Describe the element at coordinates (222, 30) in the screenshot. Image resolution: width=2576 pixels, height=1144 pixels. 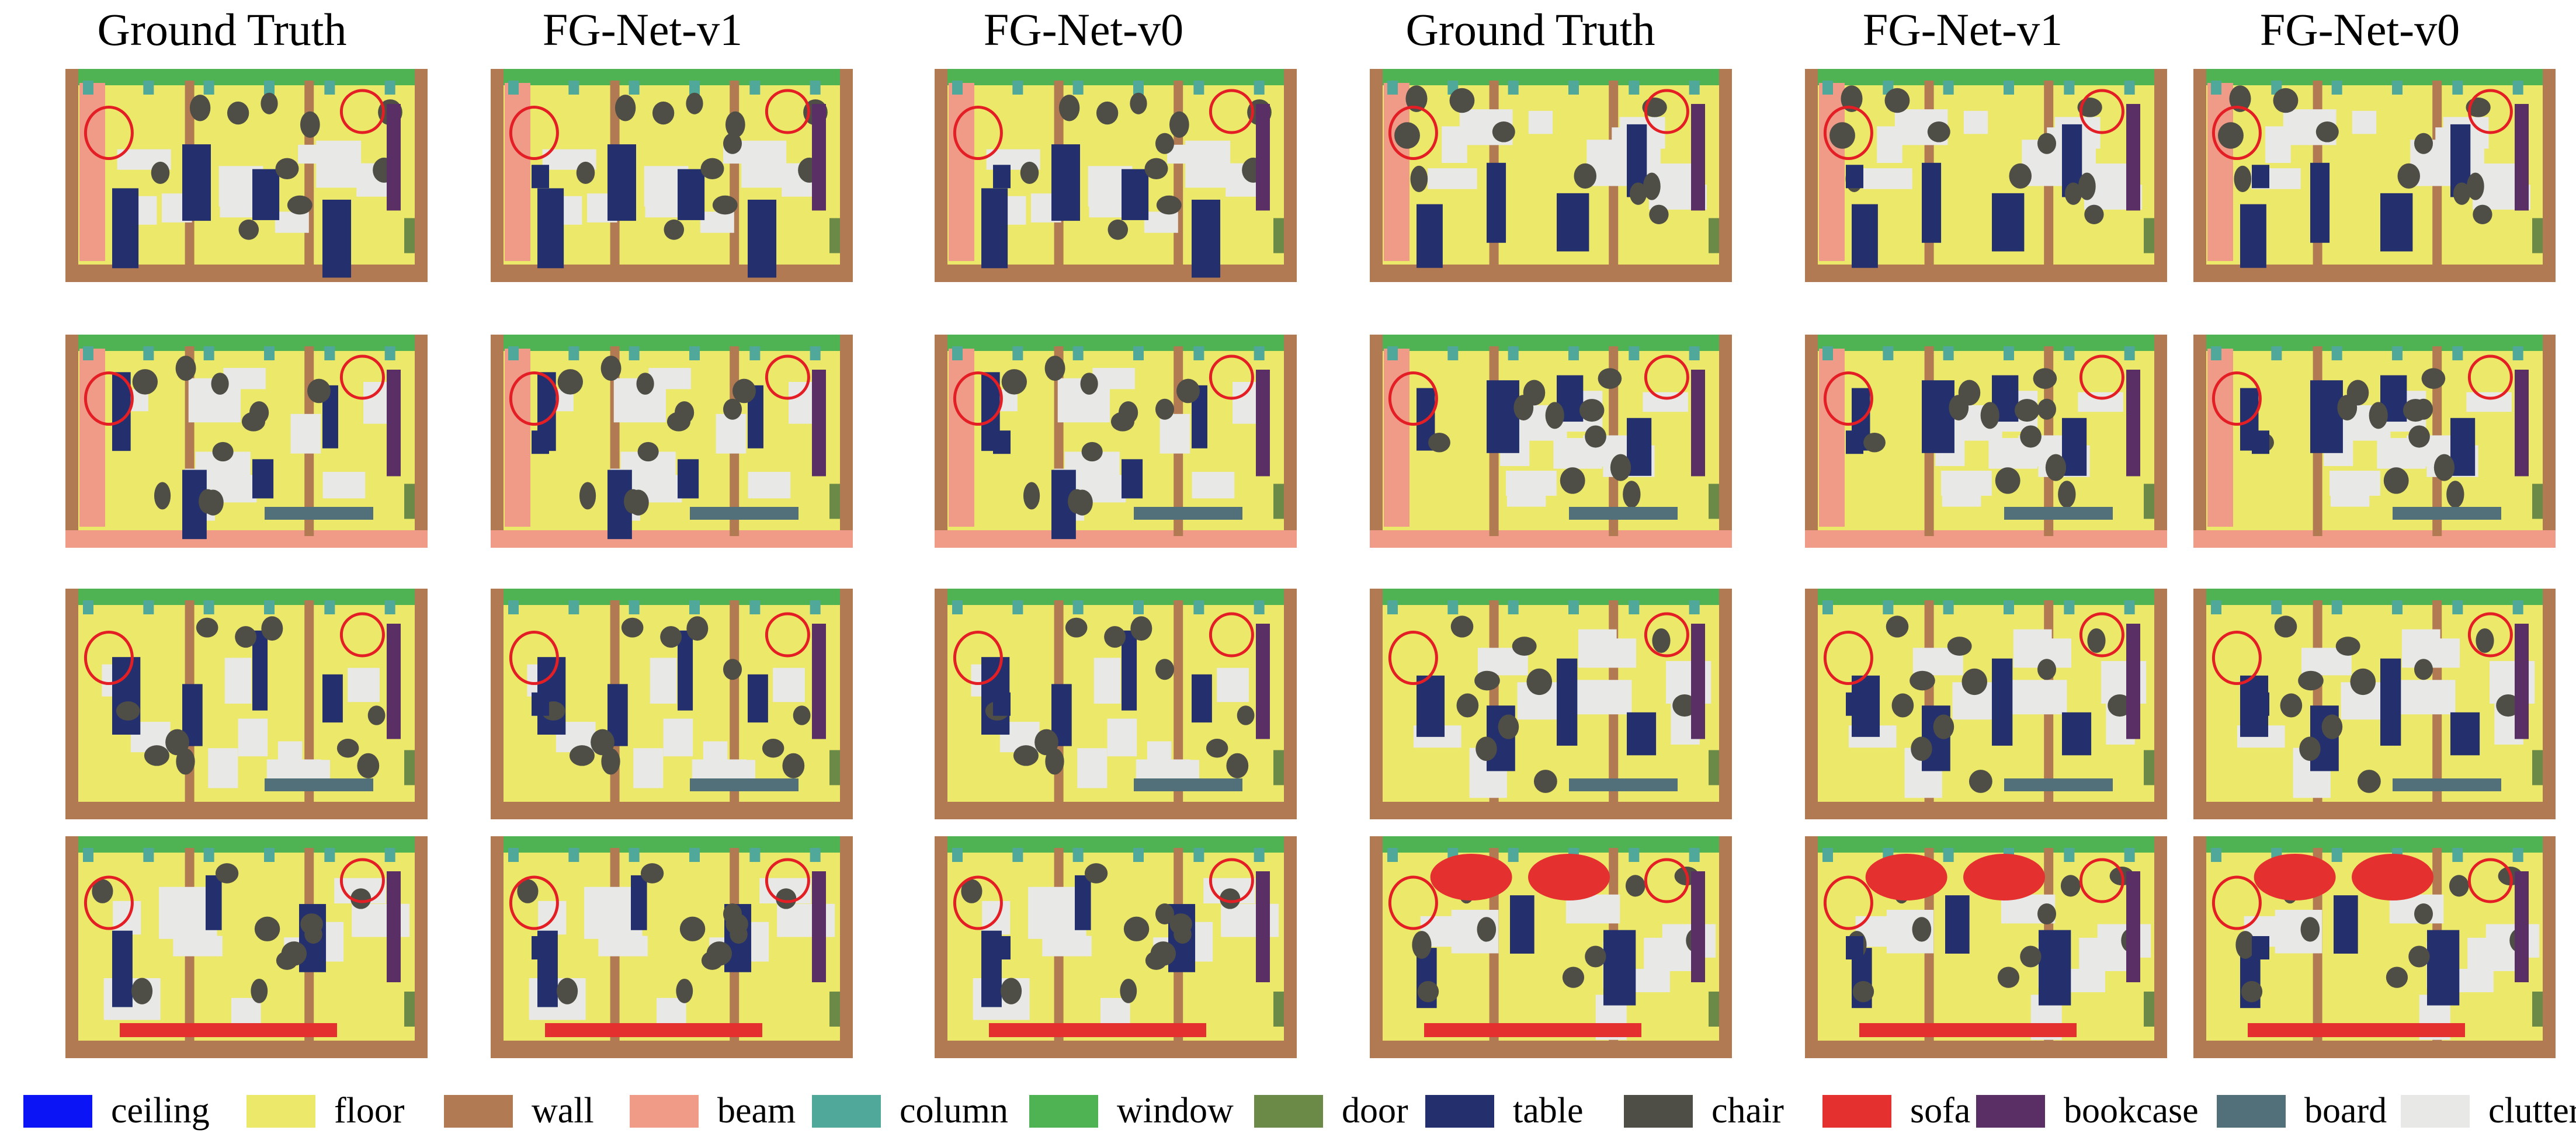
I see `column-title-ground-truth-1: Ground Truth` at that location.